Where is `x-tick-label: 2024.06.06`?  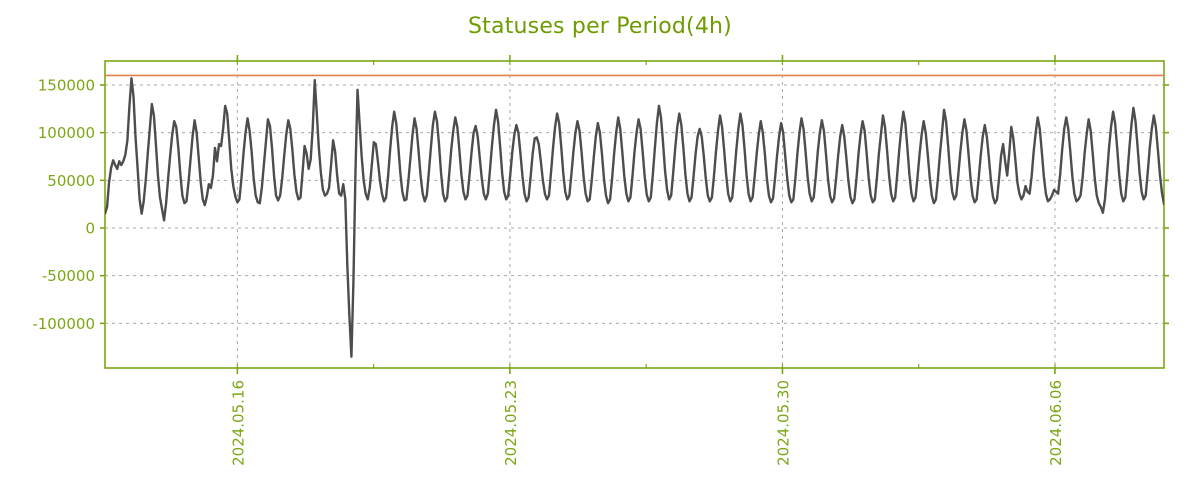 x-tick-label: 2024.06.06 is located at coordinates (1056, 423).